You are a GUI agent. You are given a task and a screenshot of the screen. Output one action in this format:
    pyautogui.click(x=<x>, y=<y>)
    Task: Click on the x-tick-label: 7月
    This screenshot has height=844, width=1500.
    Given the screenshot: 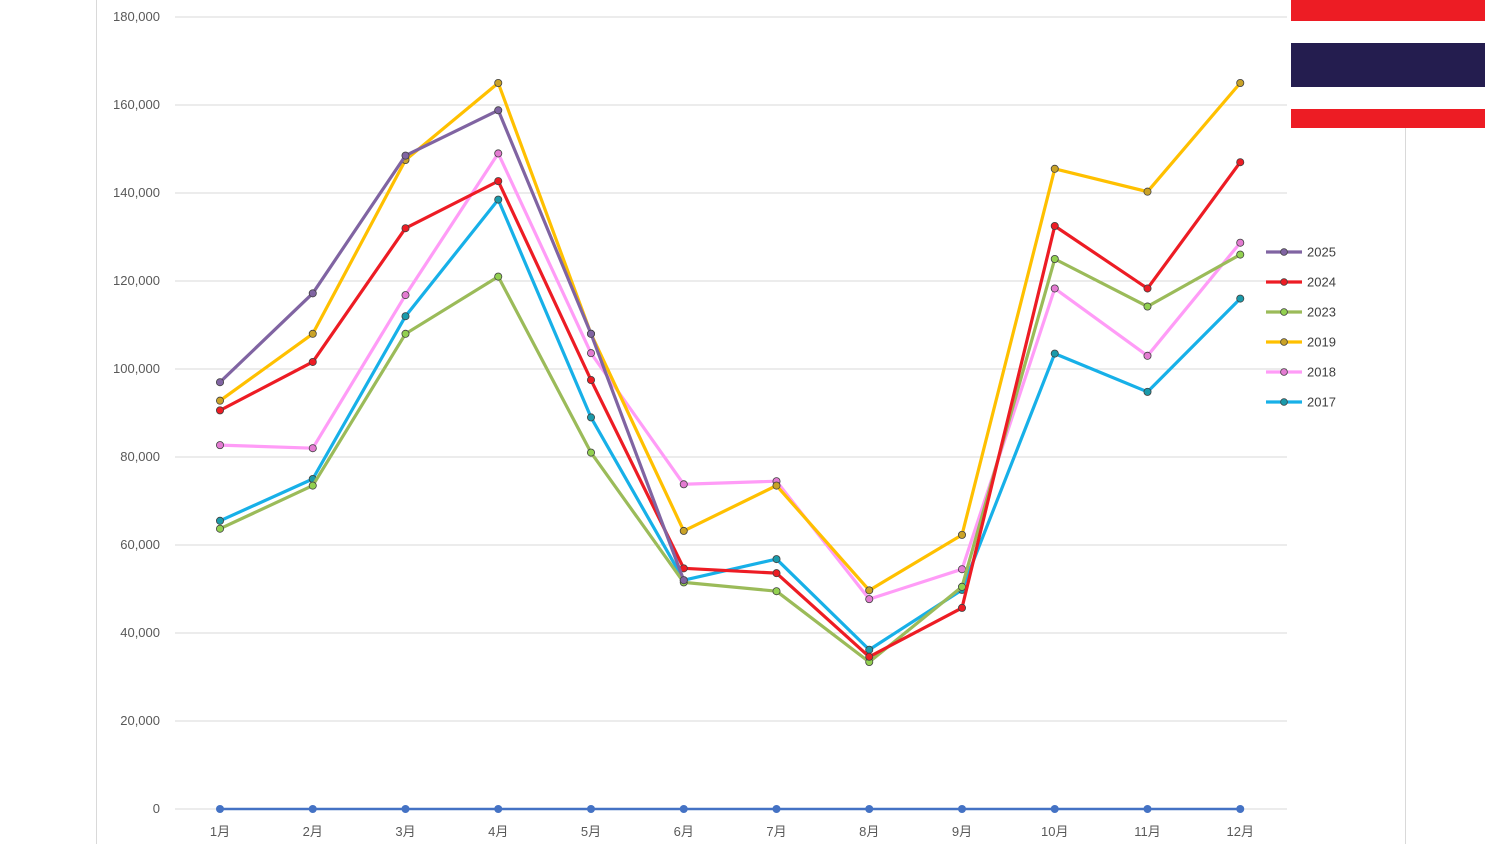 What is the action you would take?
    pyautogui.click(x=776, y=831)
    